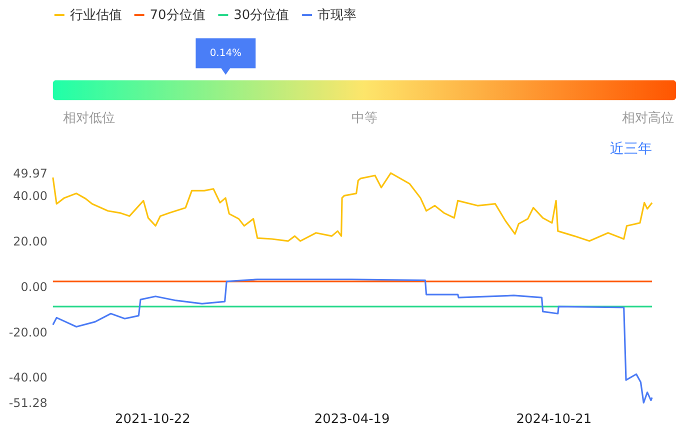 The image size is (686, 442). What do you see at coordinates (28, 377) in the screenshot?
I see `y-tick-label: -40.00` at bounding box center [28, 377].